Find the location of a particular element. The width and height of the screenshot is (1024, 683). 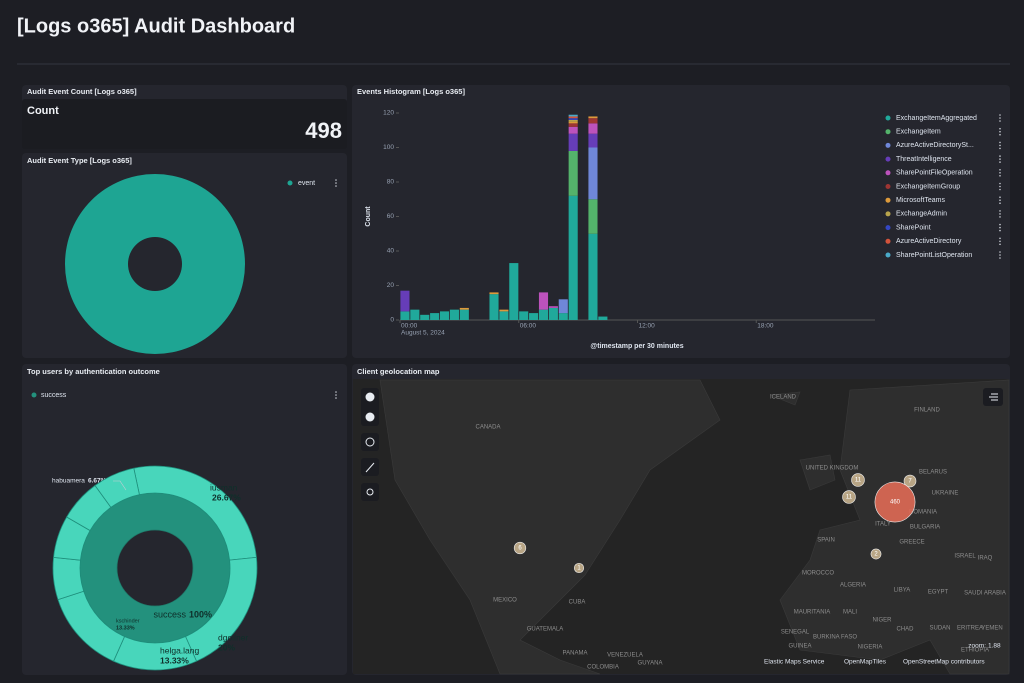

zoom-out is located at coordinates (370, 417).